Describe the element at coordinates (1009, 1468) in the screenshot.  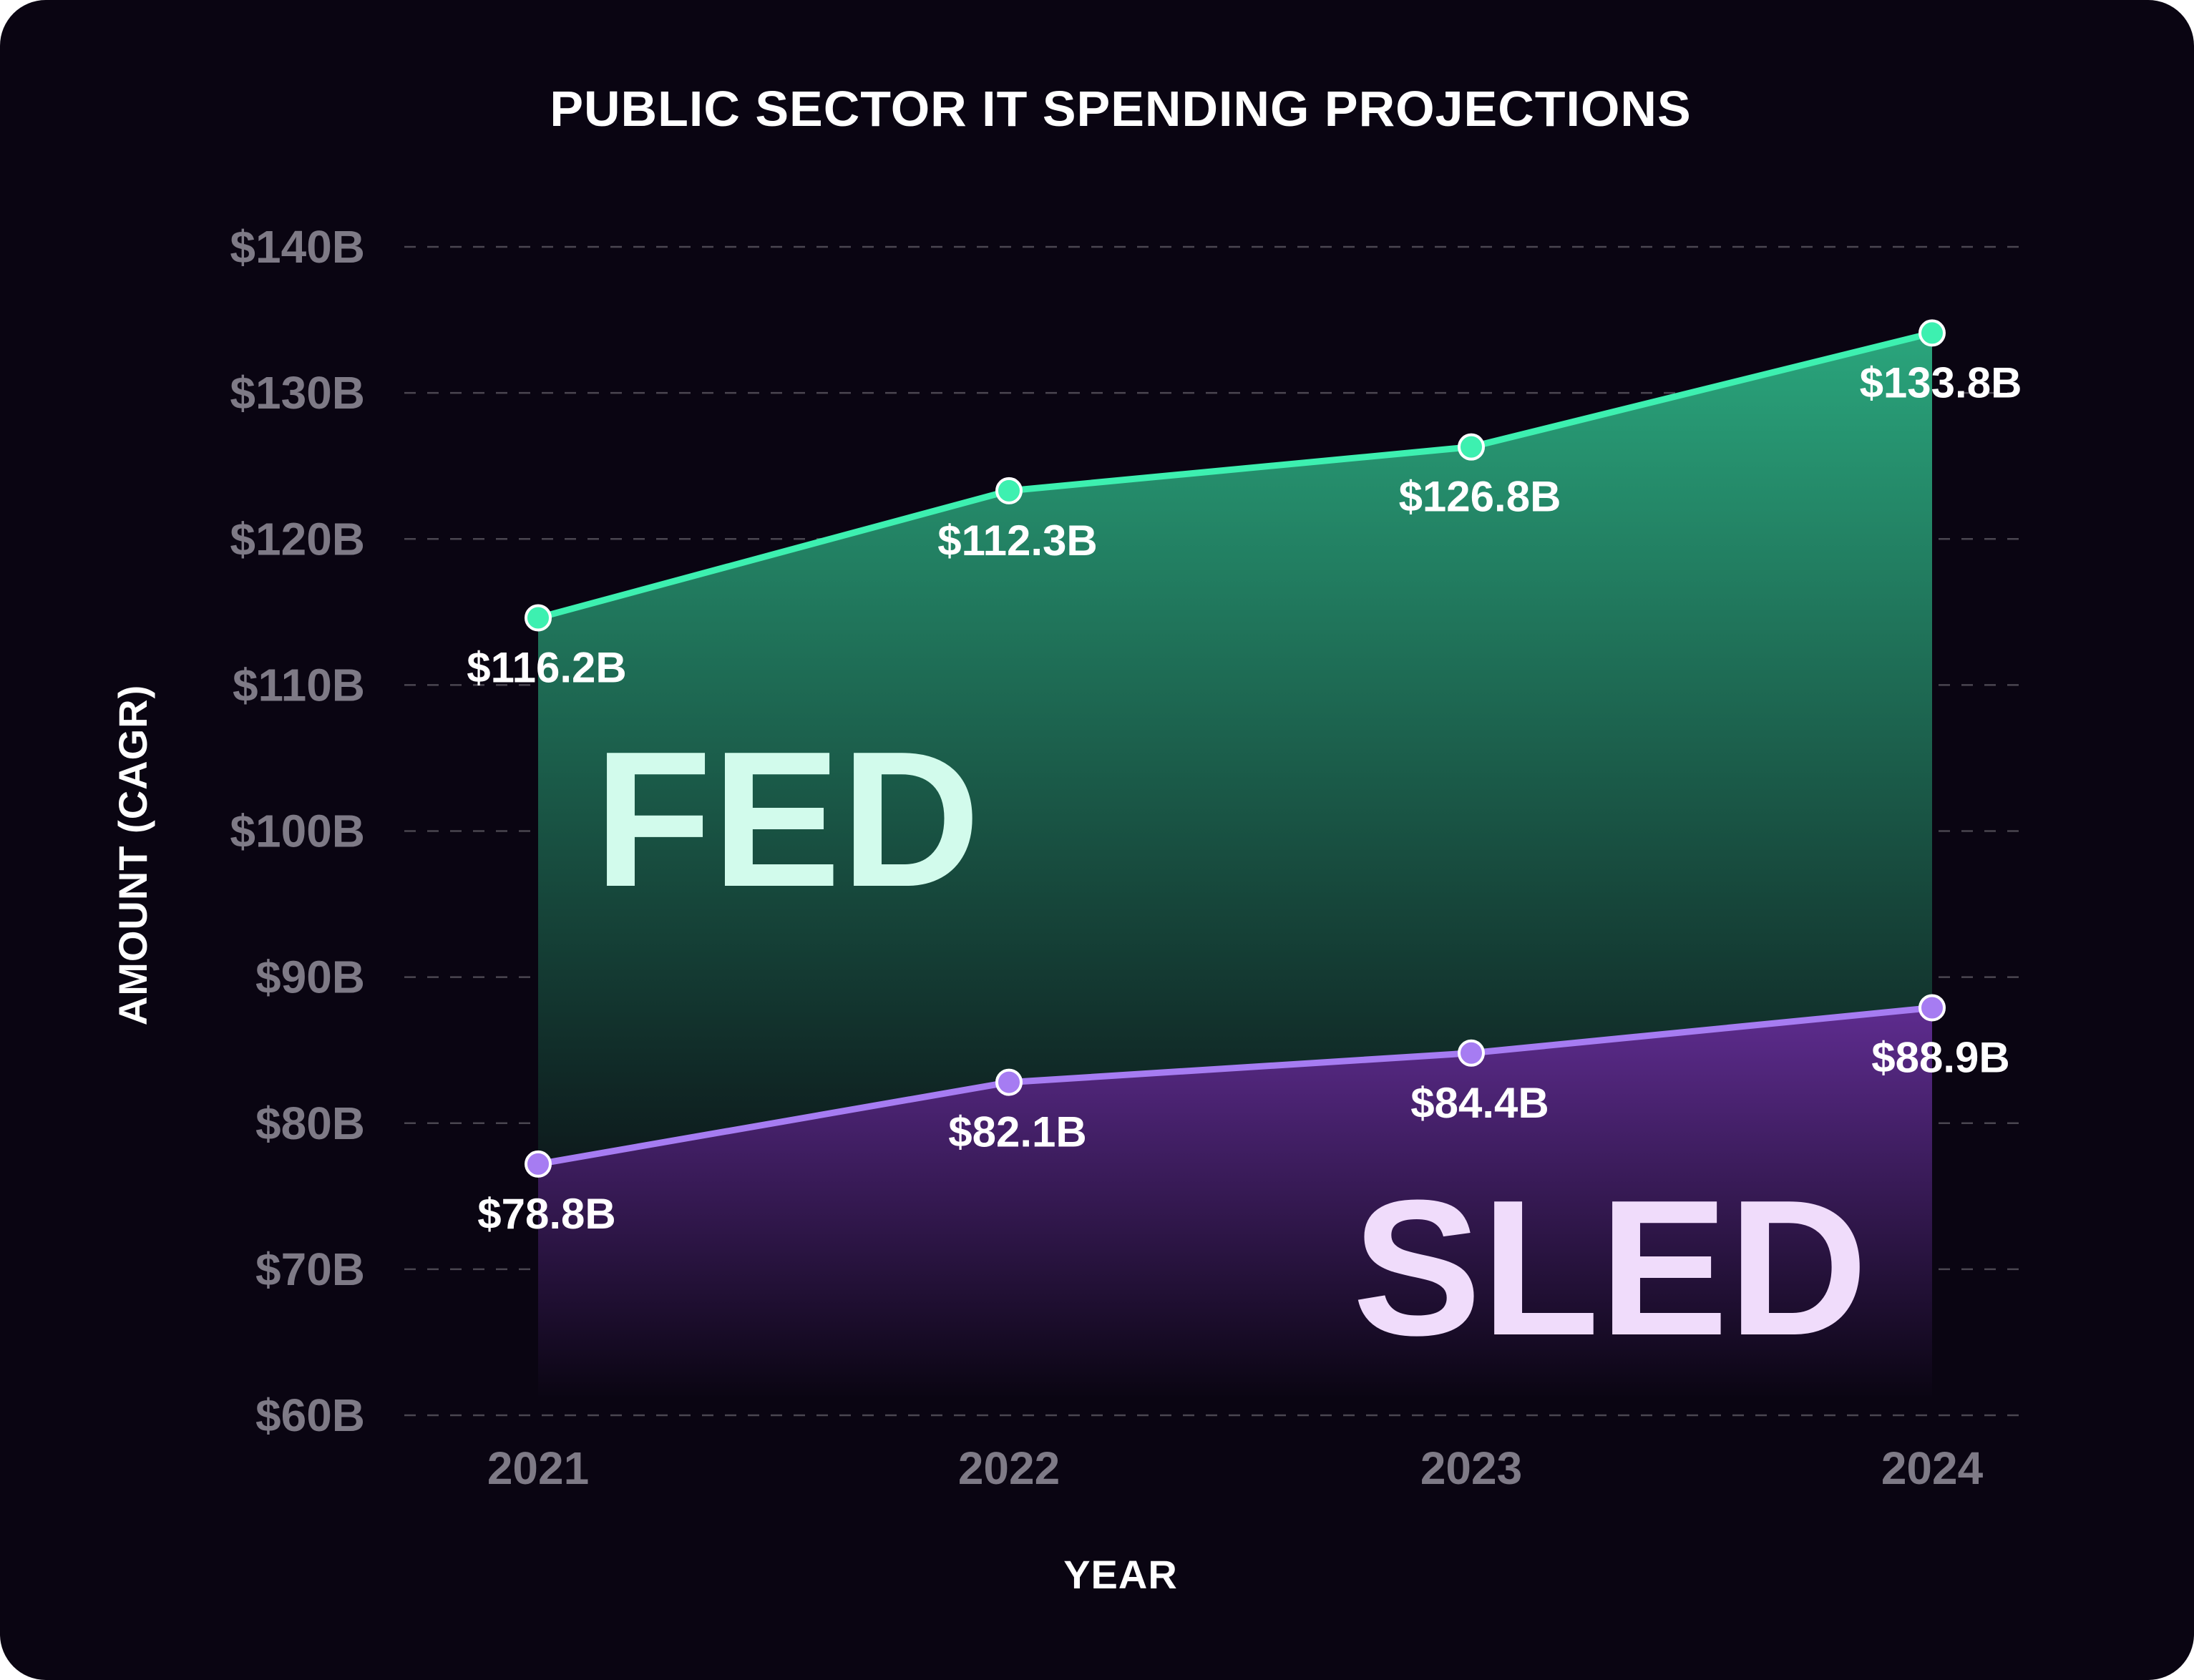
I see `x-tick-label: 2022` at that location.